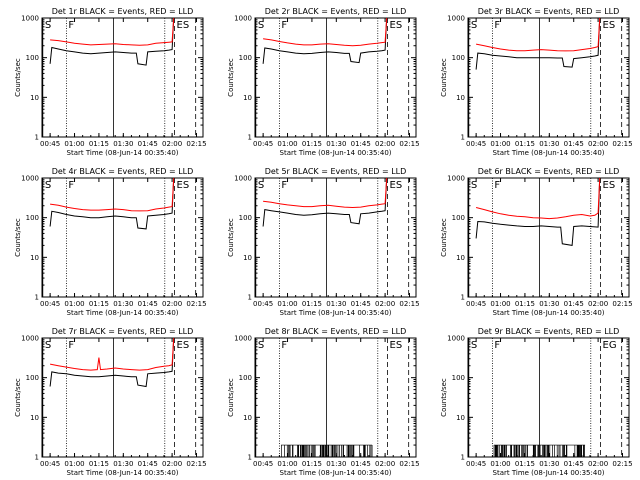  What do you see at coordinates (539, 450) in the screenshot?
I see `events-spikes` at bounding box center [539, 450].